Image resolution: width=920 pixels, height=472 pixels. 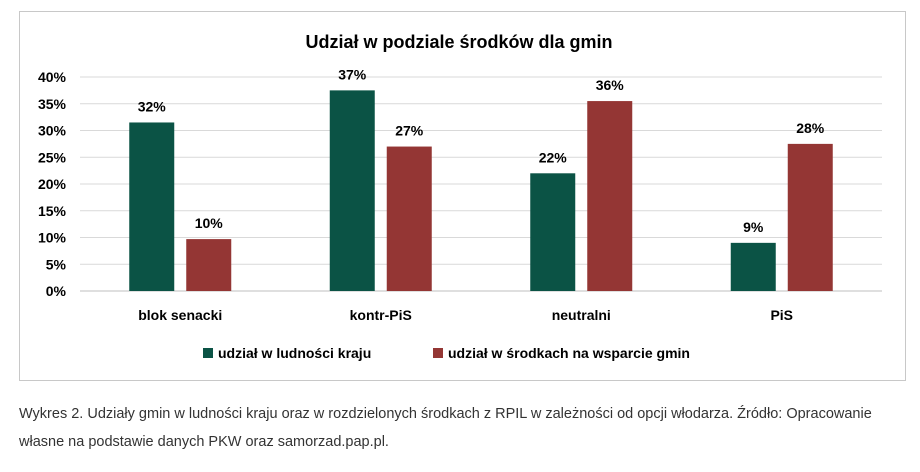 I want to click on y-tick-label: 5%, so click(x=56, y=264).